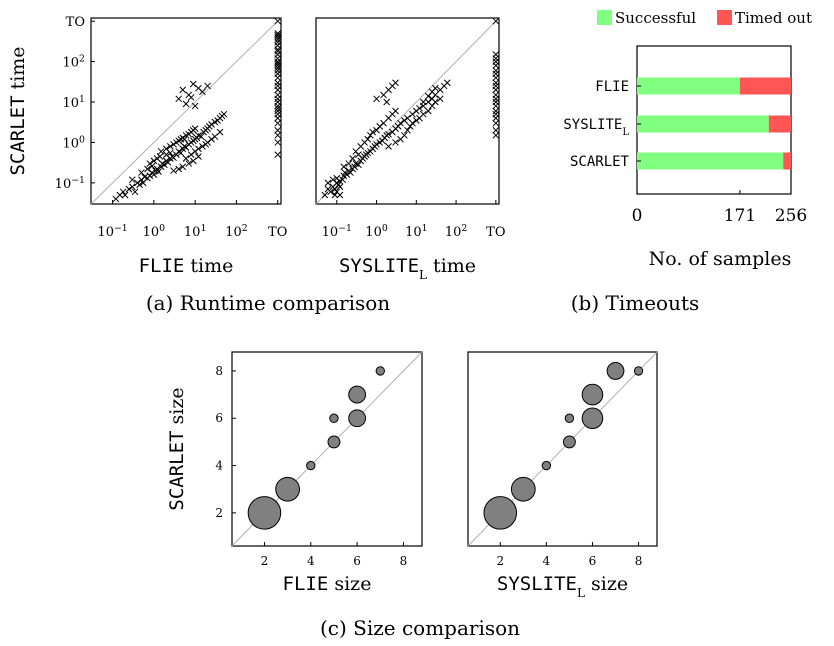 Image resolution: width=834 pixels, height=646 pixels. What do you see at coordinates (593, 561) in the screenshot?
I see `x-tick-label: 6` at bounding box center [593, 561].